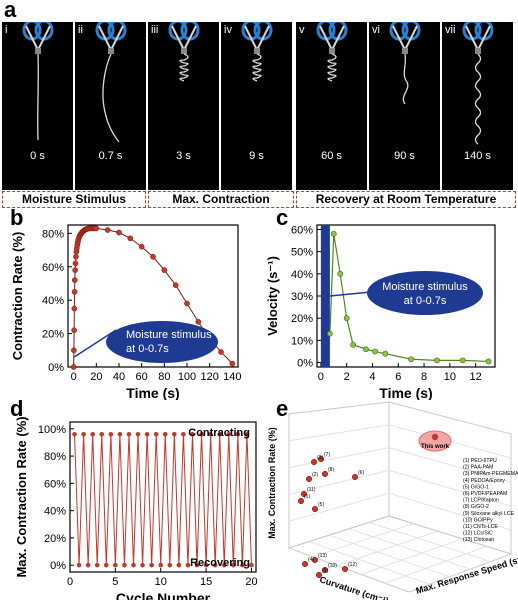  Describe the element at coordinates (331, 470) in the screenshot. I see `point-label: (8)` at that location.